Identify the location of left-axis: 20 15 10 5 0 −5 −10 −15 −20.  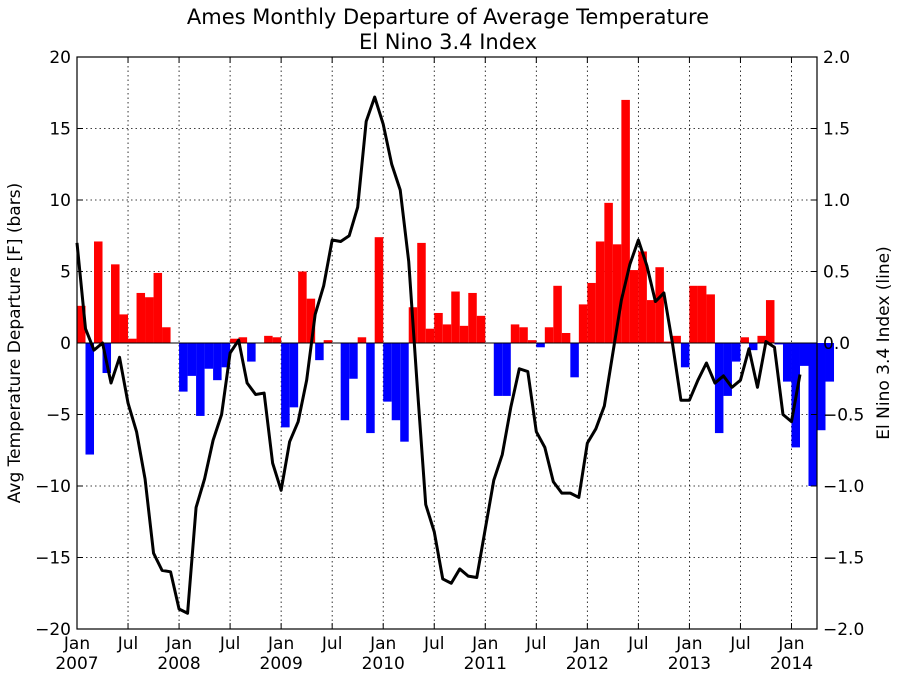
(59, 344).